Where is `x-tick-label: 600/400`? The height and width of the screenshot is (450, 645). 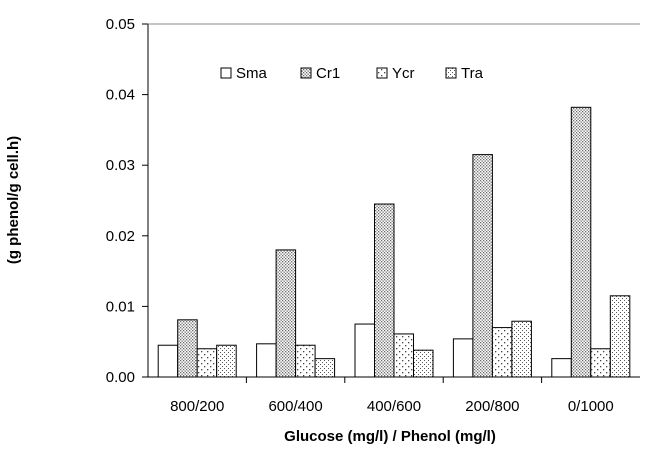 x-tick-label: 600/400 is located at coordinates (295, 406).